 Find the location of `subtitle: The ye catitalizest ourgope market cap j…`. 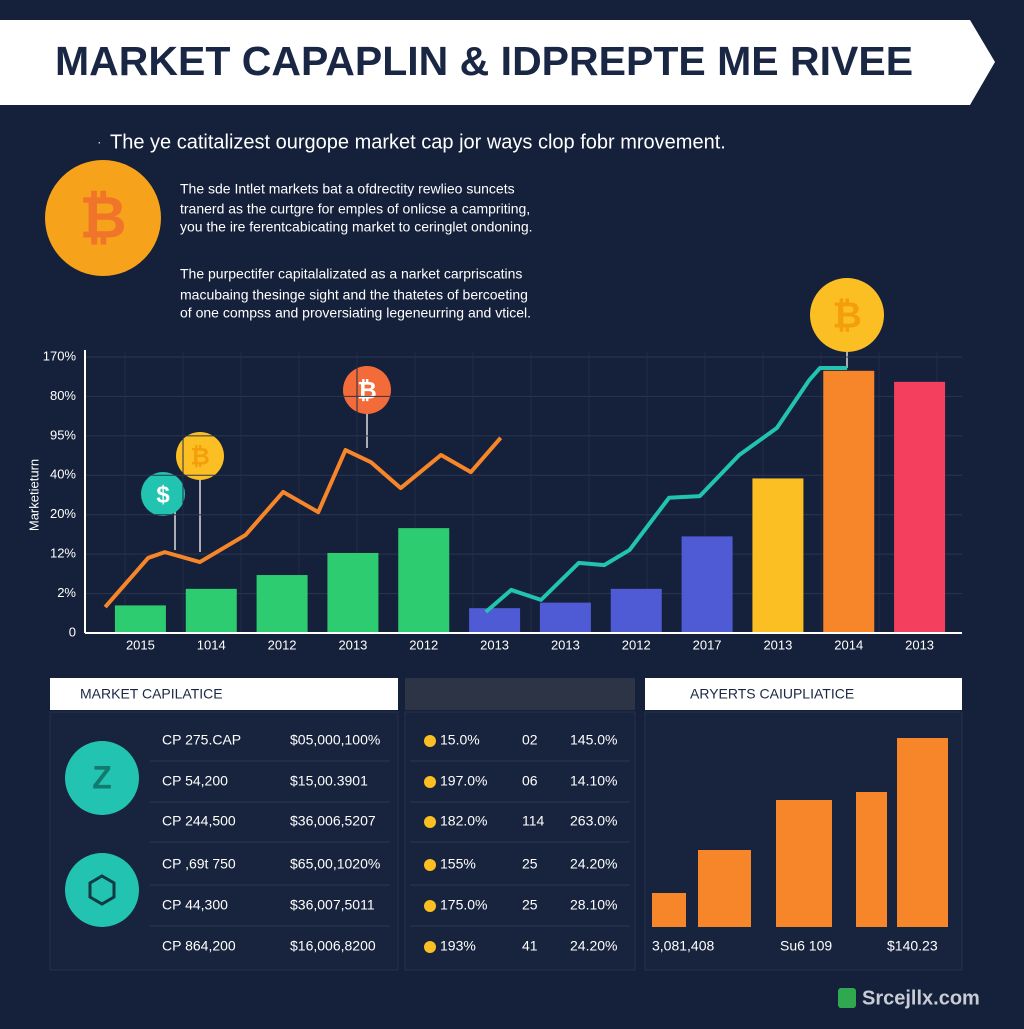

subtitle: The ye catitalizest ourgope market cap j… is located at coordinates (418, 142).